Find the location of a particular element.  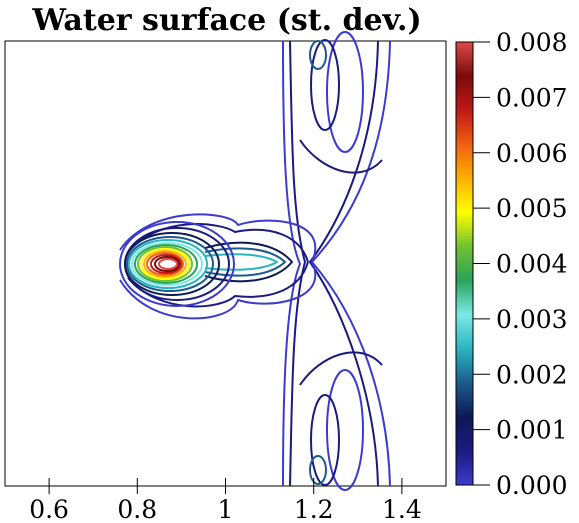

x-tick-label: 1.2 is located at coordinates (314, 509).